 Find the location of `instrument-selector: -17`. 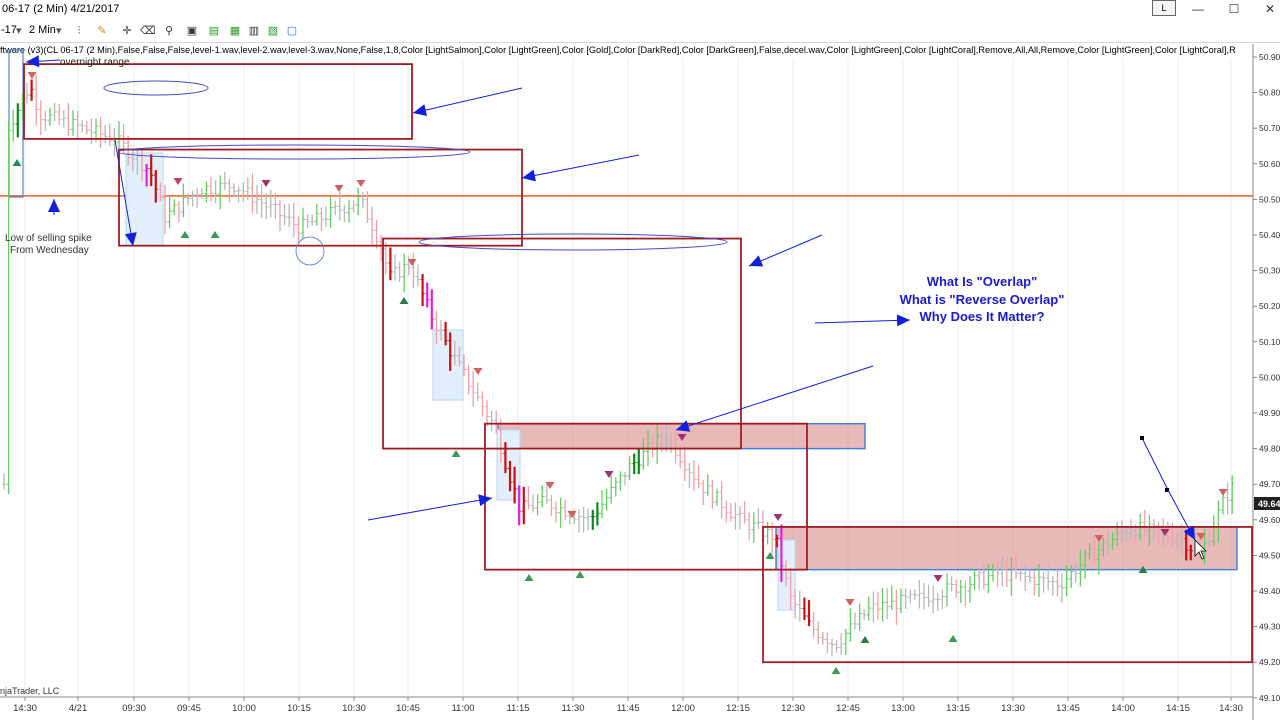

instrument-selector: -17 is located at coordinates (9, 30).